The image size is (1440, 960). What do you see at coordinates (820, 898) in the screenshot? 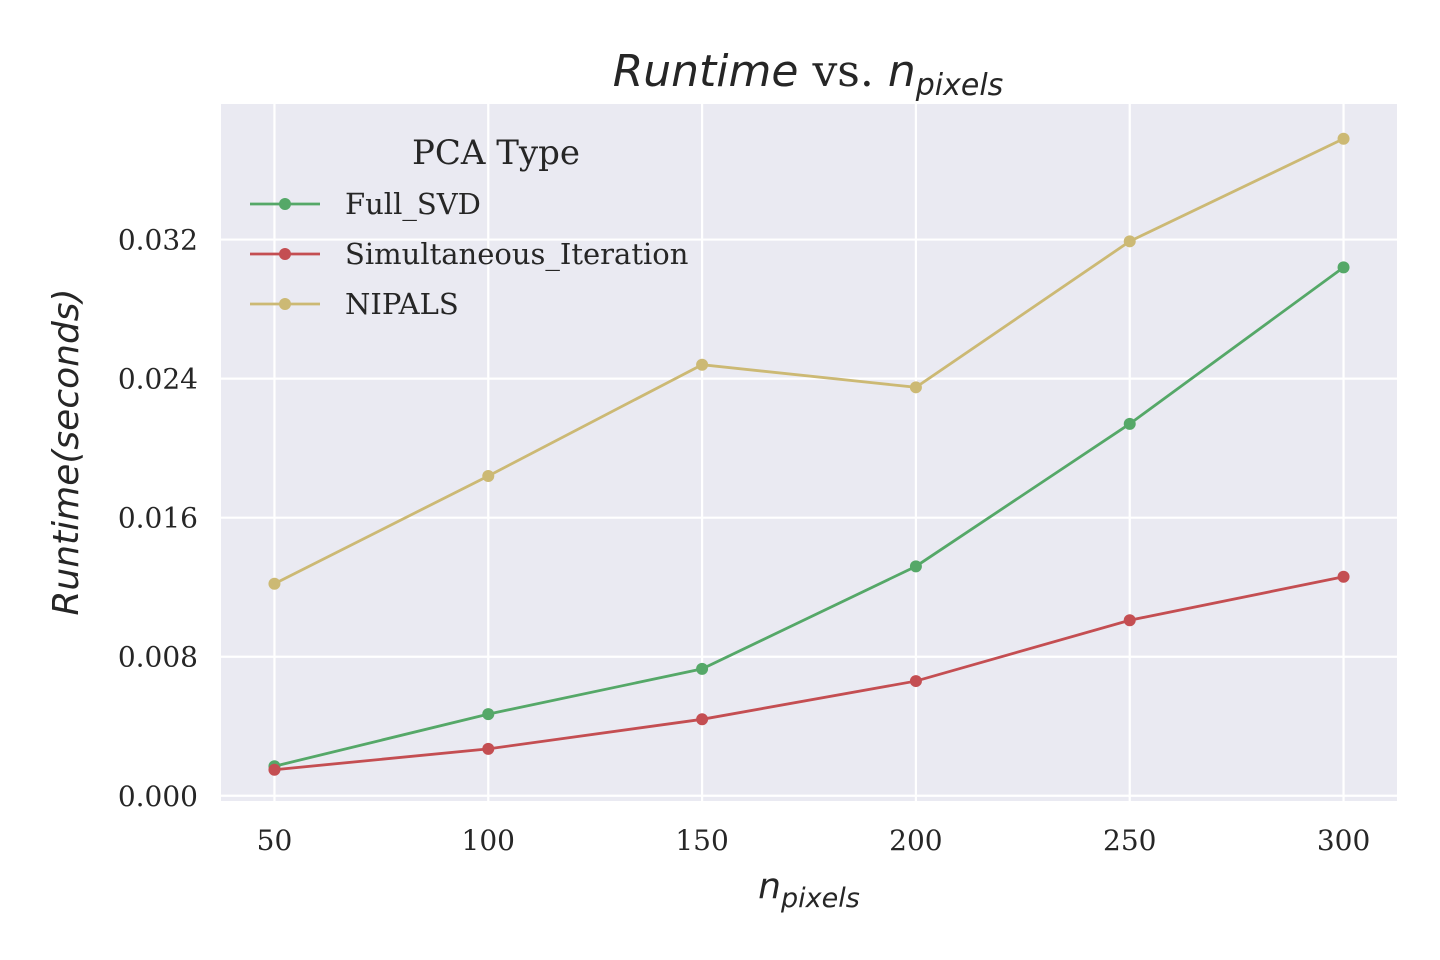
I see `x-axis-label-sub: pixels` at bounding box center [820, 898].